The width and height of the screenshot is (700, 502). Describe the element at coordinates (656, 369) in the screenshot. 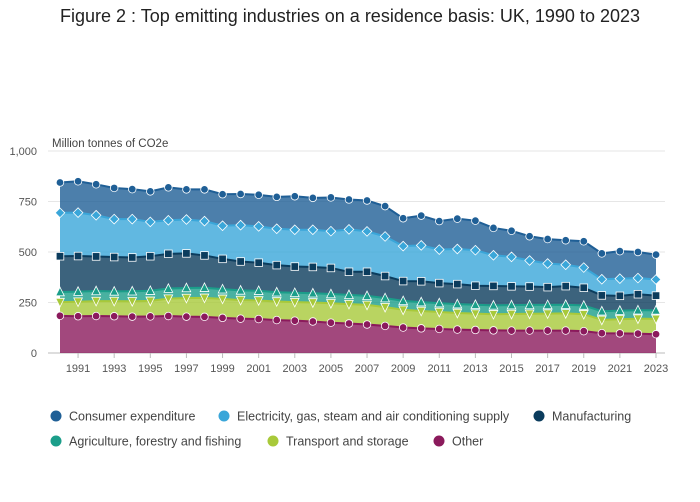

I see `x-tick-label: 2023` at that location.